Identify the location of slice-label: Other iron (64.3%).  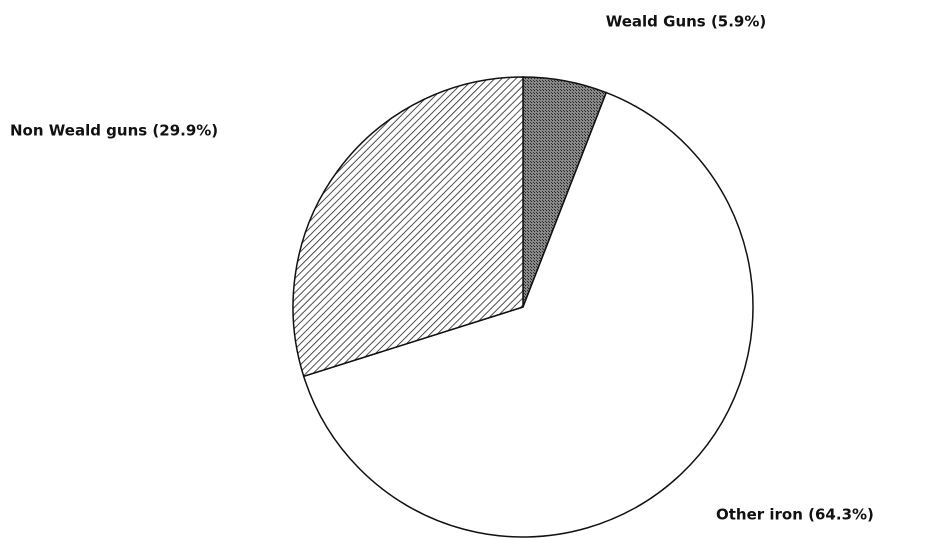
(795, 515).